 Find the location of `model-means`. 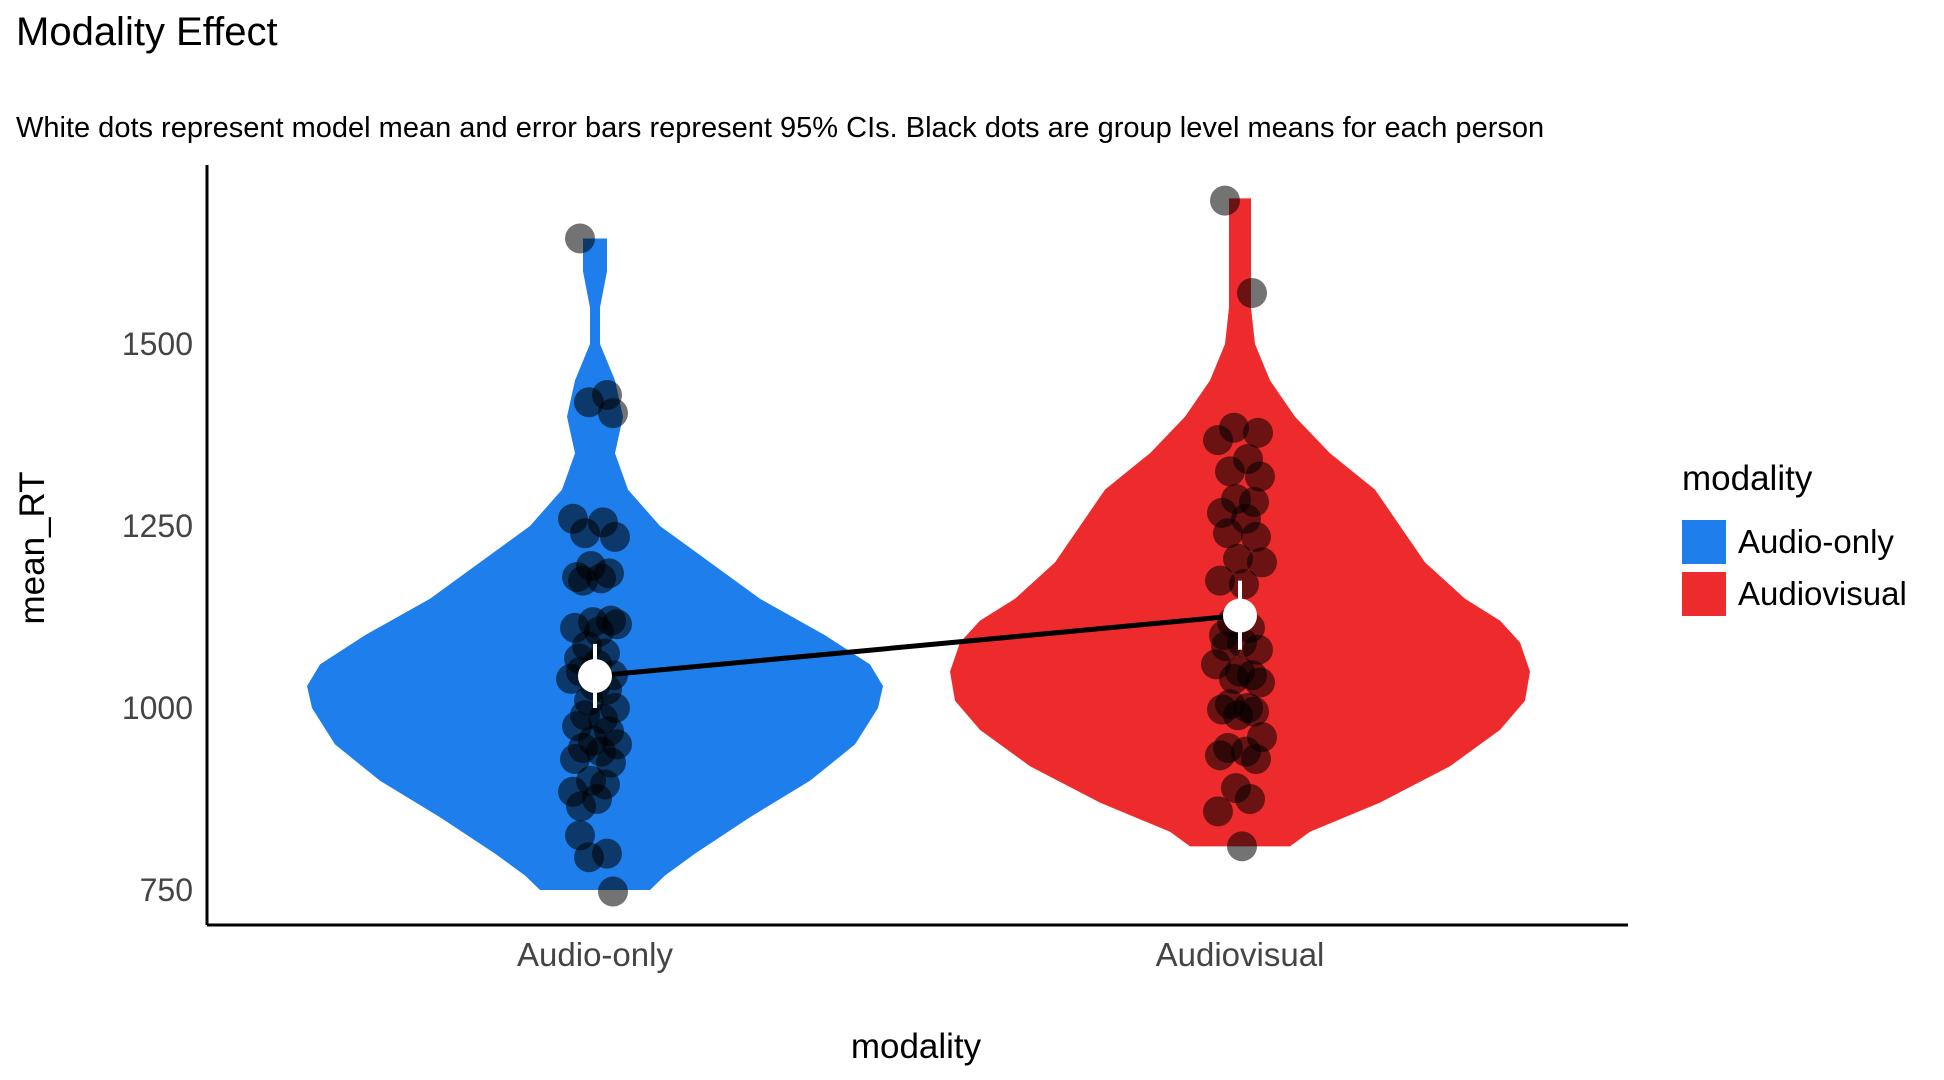

model-means is located at coordinates (917, 644).